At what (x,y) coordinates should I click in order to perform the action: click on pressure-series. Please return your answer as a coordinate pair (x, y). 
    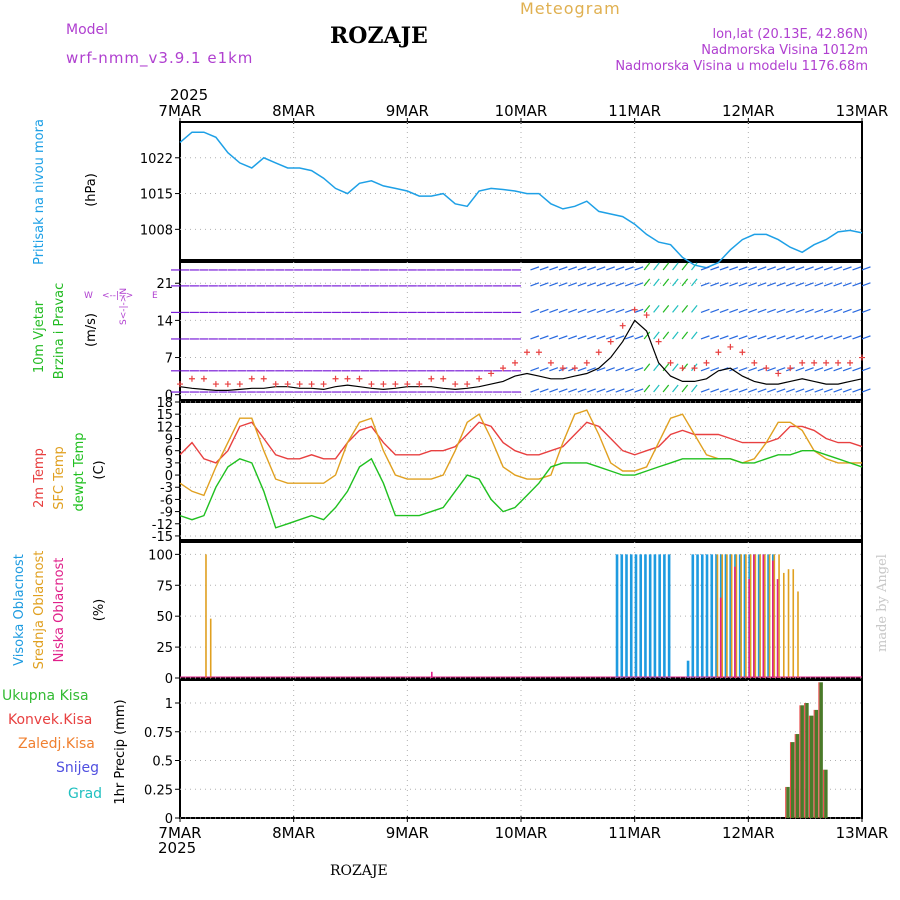
    Looking at the image, I should click on (521, 200).